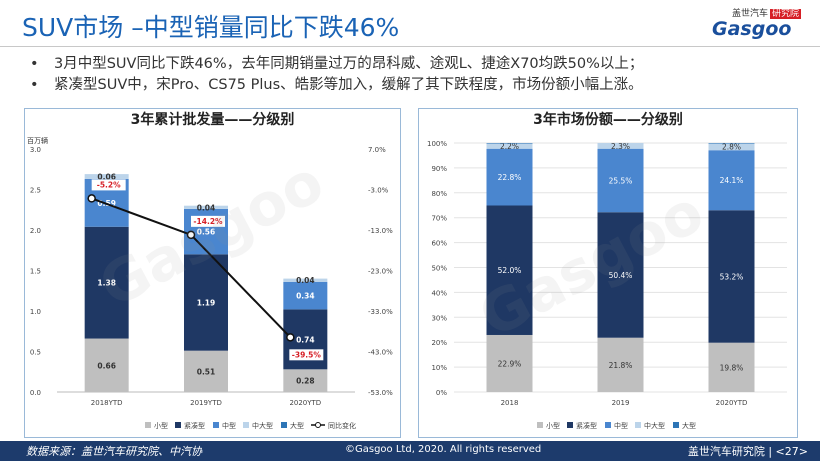 The image size is (820, 461). I want to click on data-label: 21.8%, so click(621, 365).